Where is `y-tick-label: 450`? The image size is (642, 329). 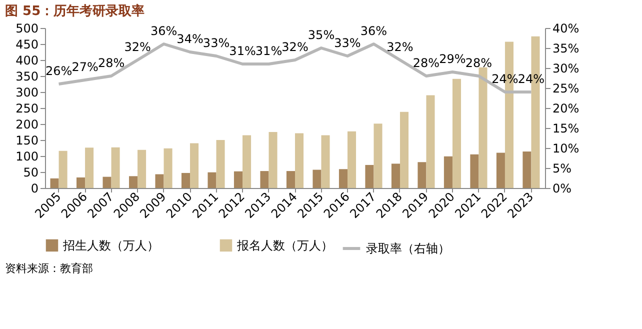 y-tick-label: 450 is located at coordinates (27, 45).